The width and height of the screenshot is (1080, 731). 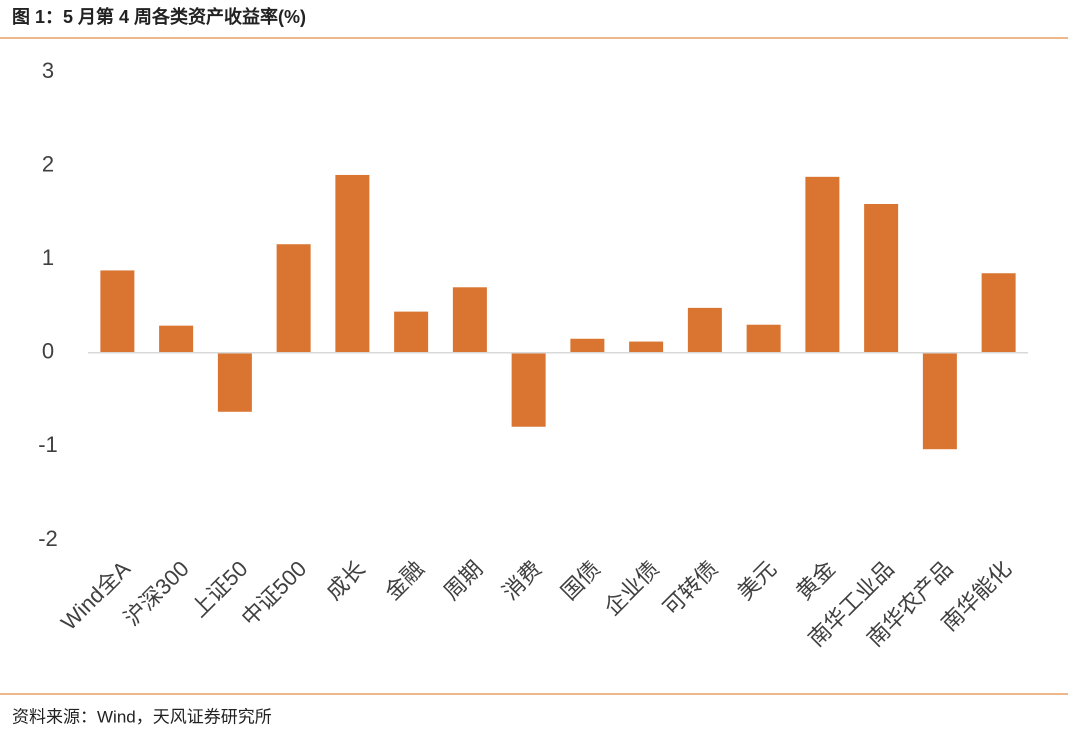 What do you see at coordinates (521, 580) in the screenshot?
I see `x-tick-label: 消费` at bounding box center [521, 580].